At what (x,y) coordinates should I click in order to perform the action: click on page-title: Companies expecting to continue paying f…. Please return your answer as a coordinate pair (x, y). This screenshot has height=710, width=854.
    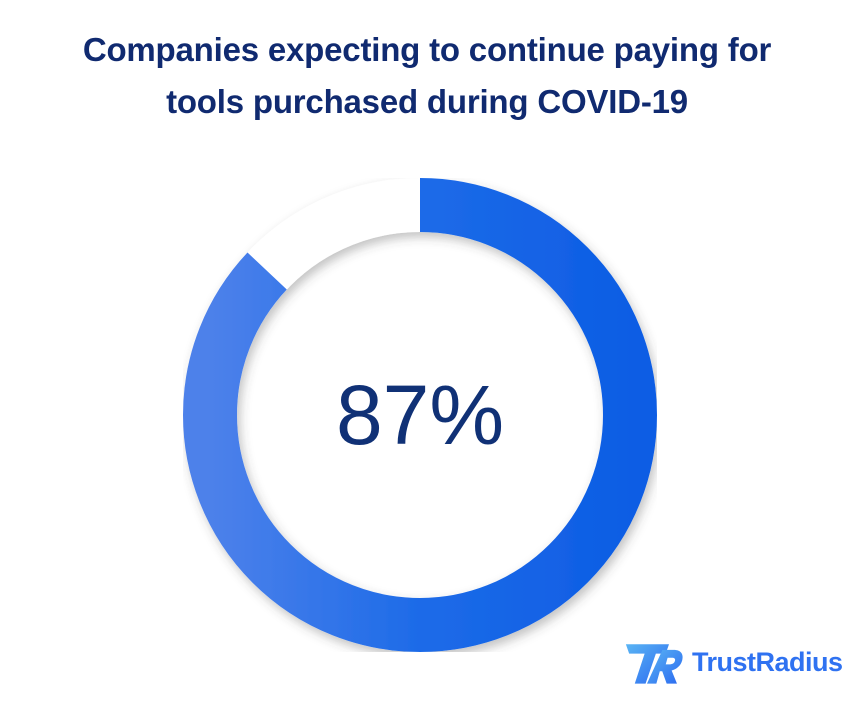
    Looking at the image, I should click on (427, 76).